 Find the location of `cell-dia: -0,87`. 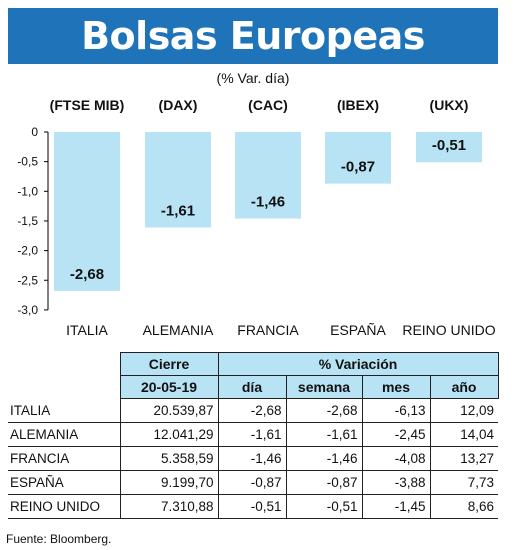

cell-dia: -0,87 is located at coordinates (252, 482).